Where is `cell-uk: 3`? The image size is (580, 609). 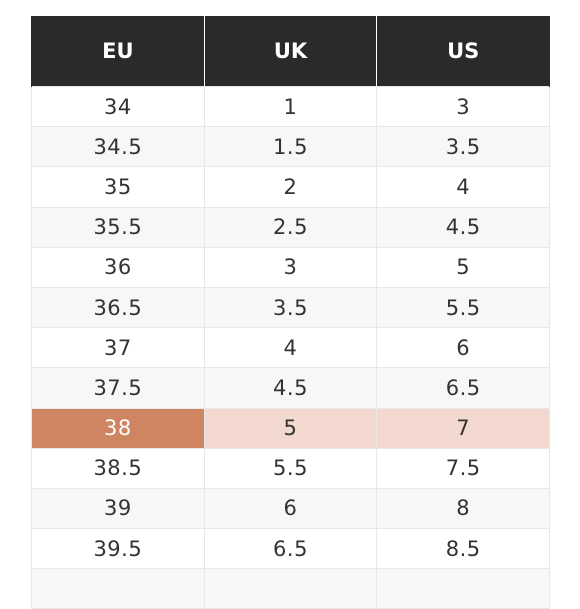 cell-uk: 3 is located at coordinates (290, 267).